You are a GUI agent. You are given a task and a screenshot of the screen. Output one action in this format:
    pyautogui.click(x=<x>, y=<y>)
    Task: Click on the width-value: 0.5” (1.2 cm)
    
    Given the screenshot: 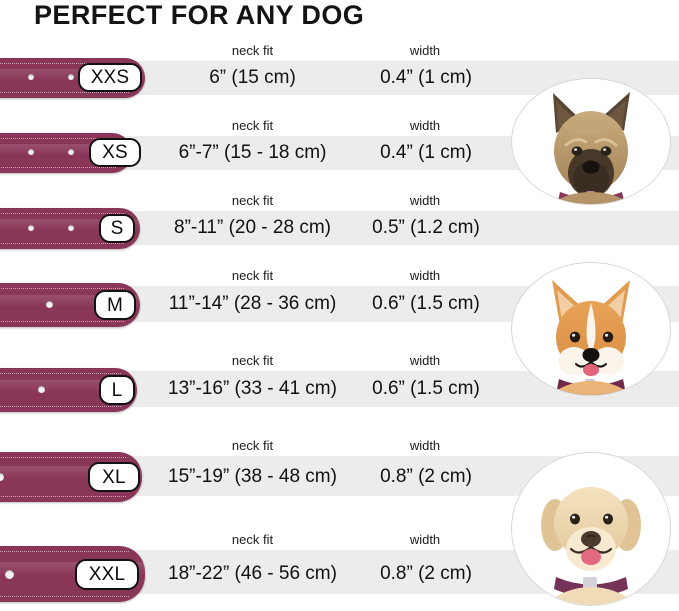 What is the action you would take?
    pyautogui.click(x=426, y=227)
    